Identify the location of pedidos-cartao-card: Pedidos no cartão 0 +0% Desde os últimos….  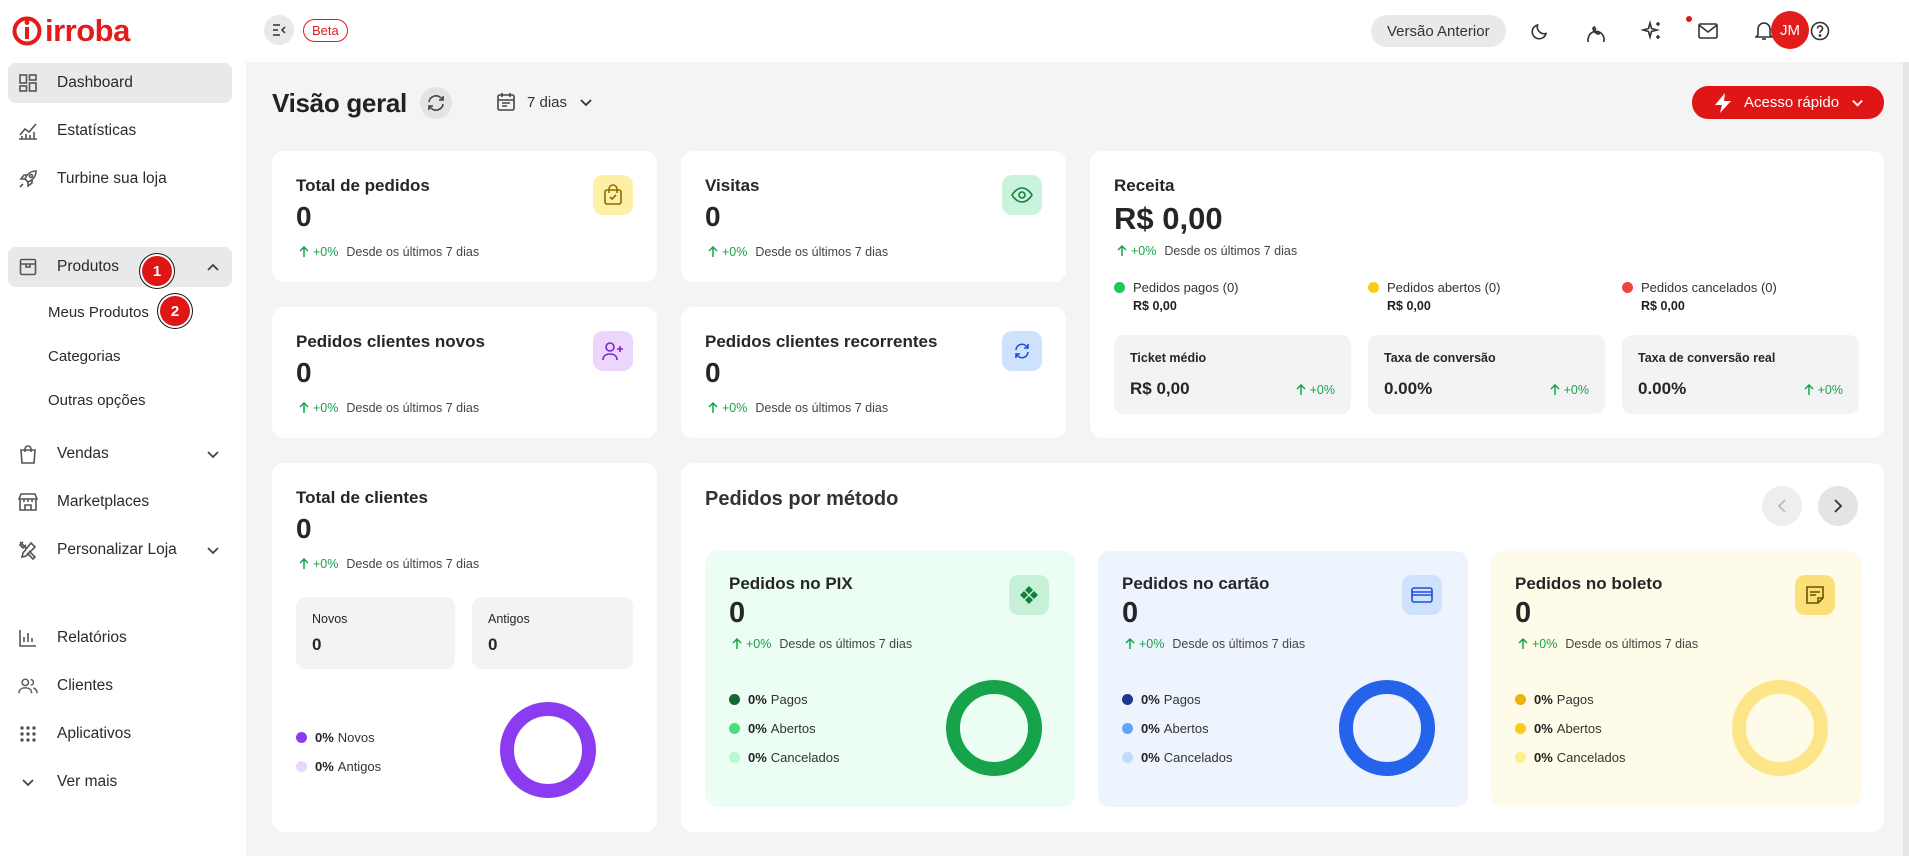
(1283, 679).